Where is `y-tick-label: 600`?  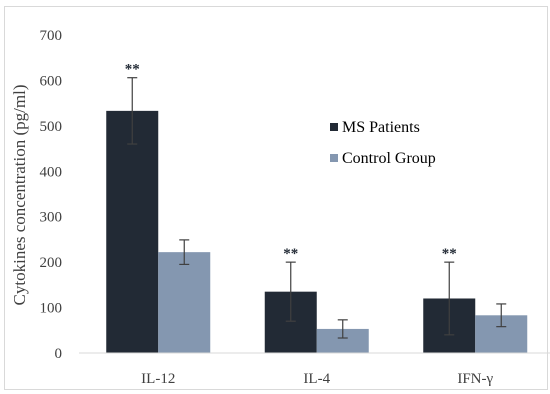
y-tick-label: 600 is located at coordinates (51, 81).